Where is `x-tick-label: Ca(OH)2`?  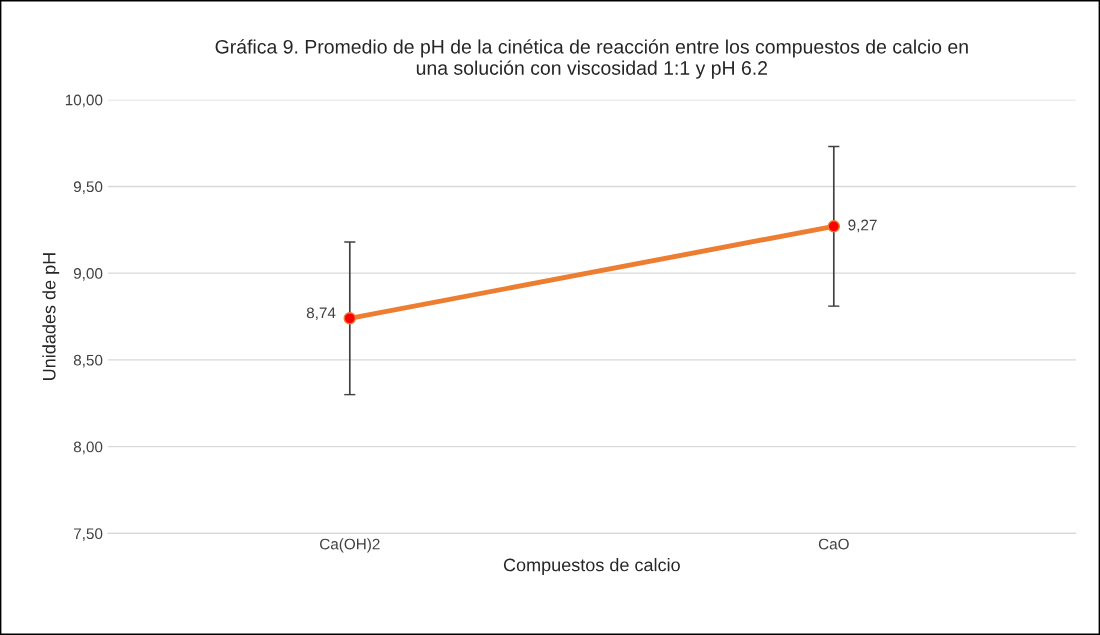 x-tick-label: Ca(OH)2 is located at coordinates (350, 545).